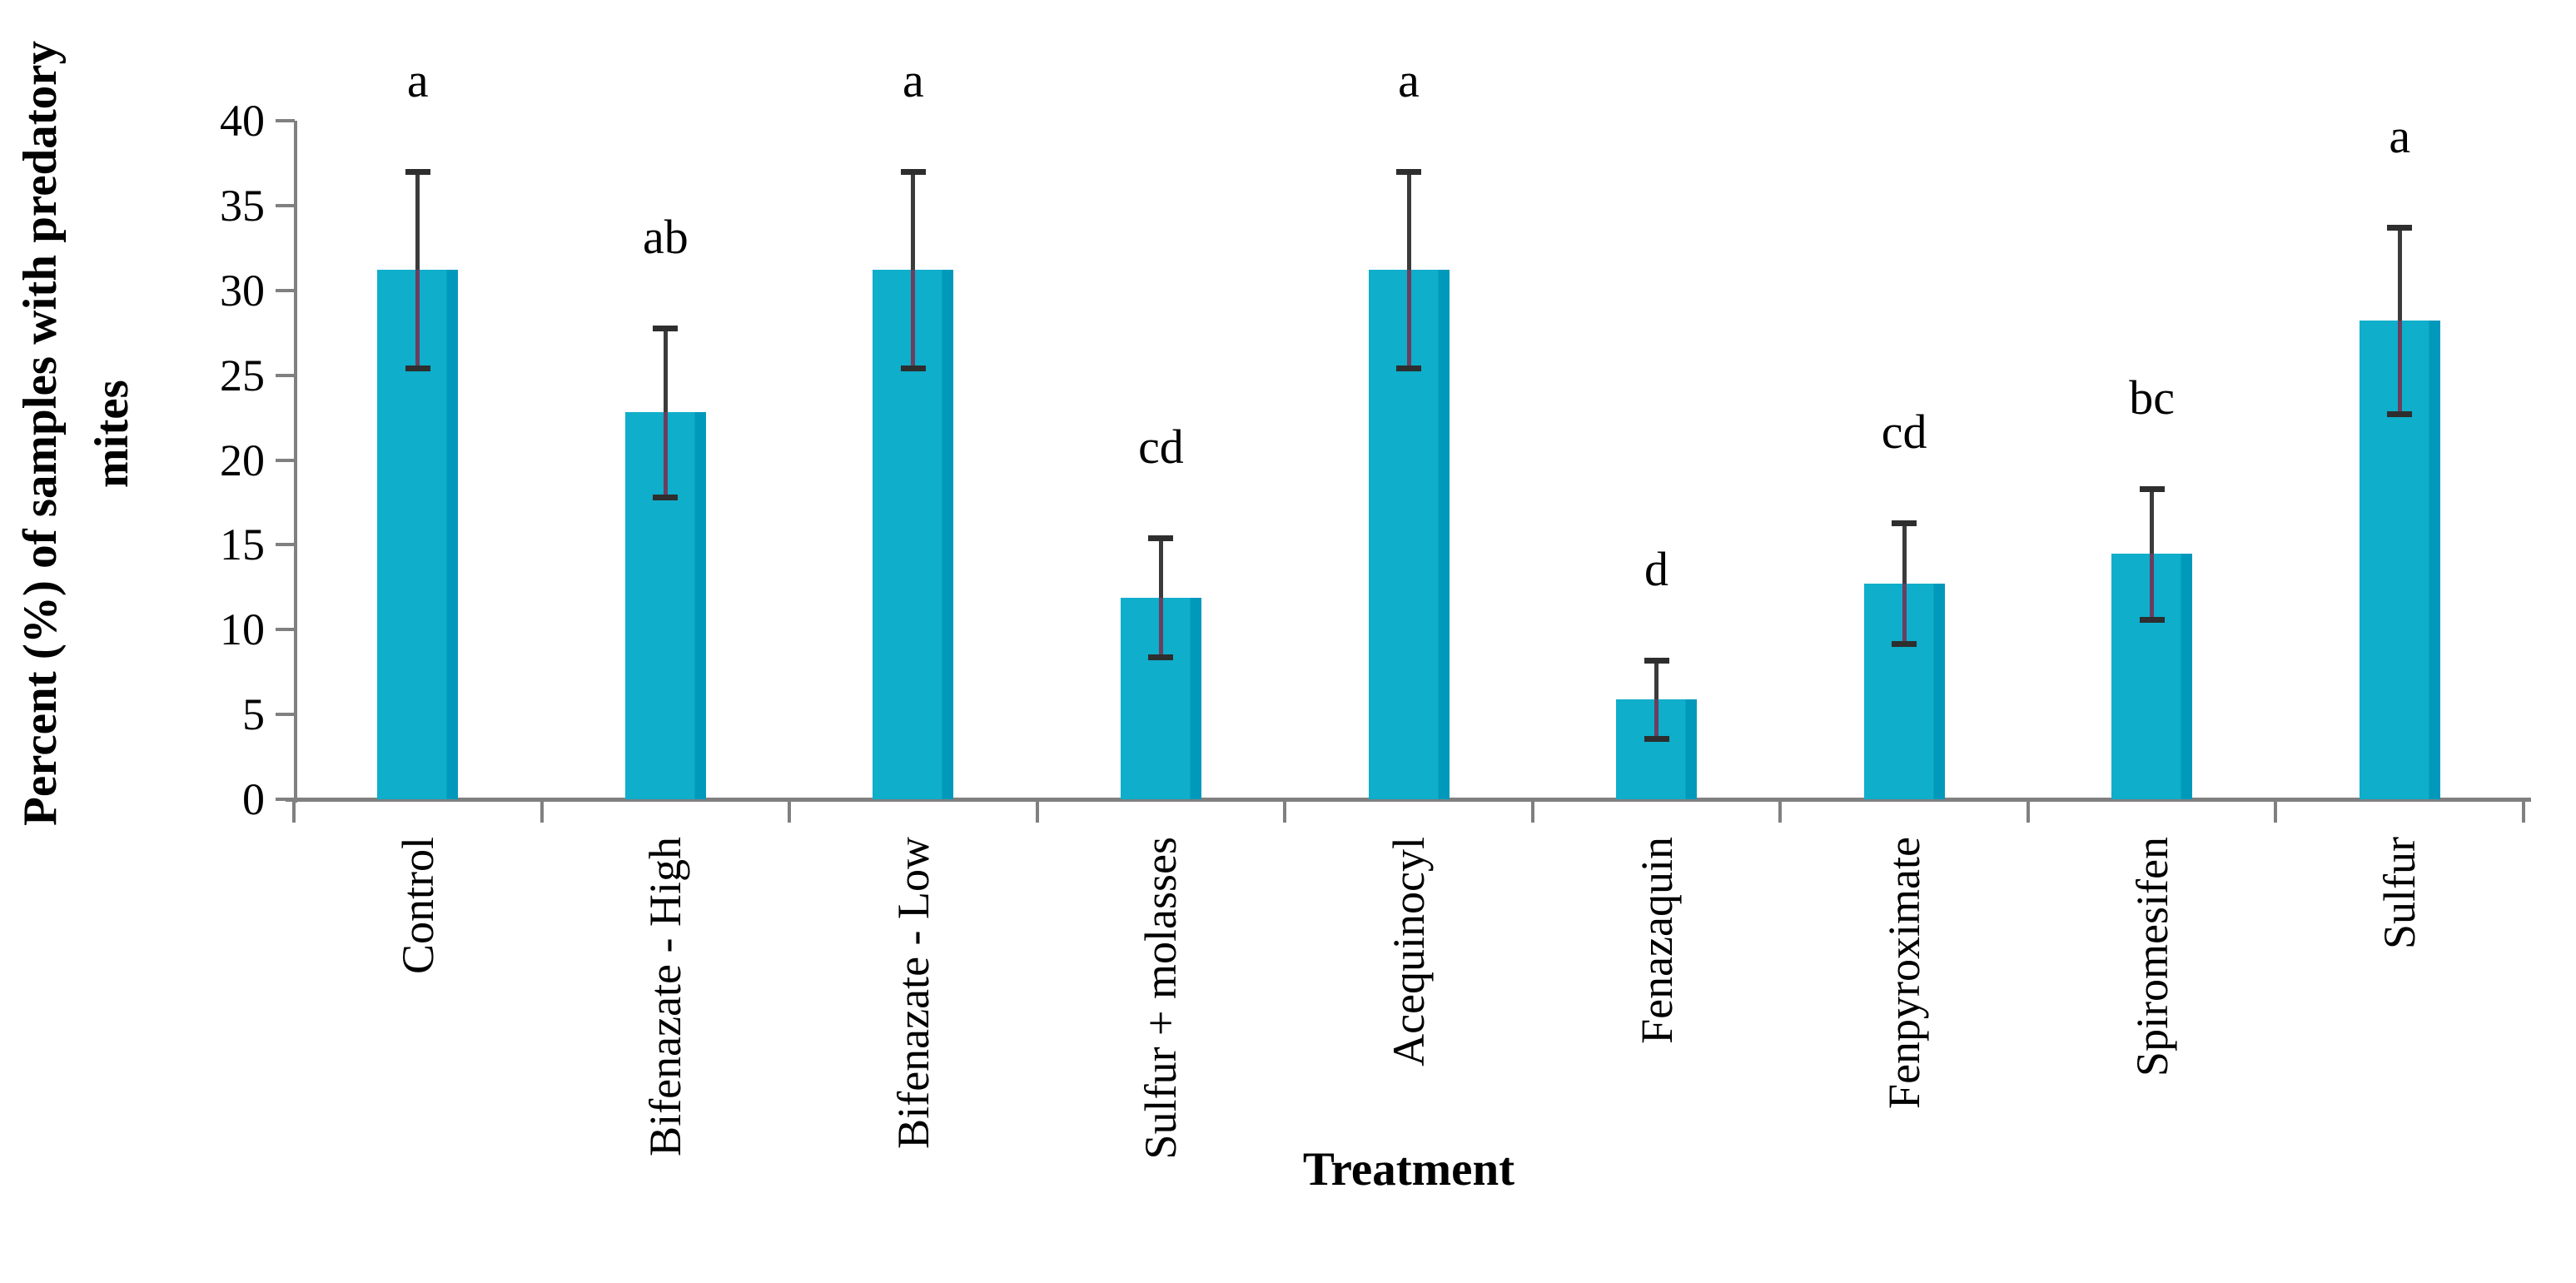 This screenshot has width=2576, height=1283. Describe the element at coordinates (253, 799) in the screenshot. I see `y-tick-label: 0` at that location.